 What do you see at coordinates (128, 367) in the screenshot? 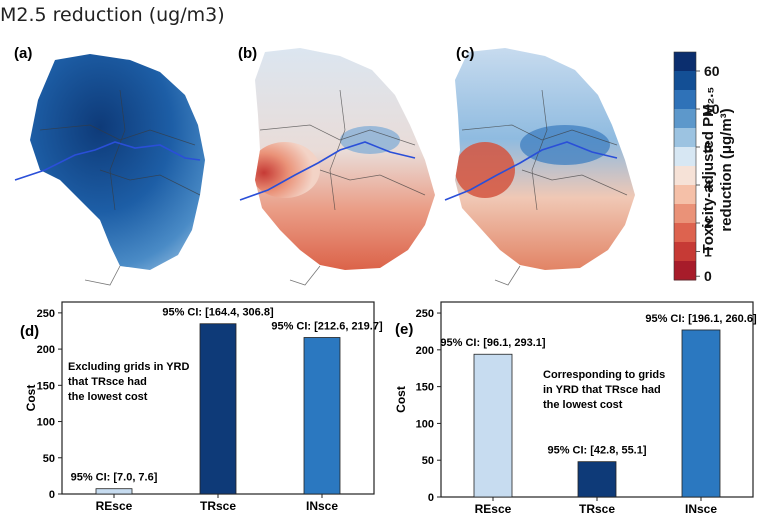
I see `annotation-line: Excluding grids in YRD` at bounding box center [128, 367].